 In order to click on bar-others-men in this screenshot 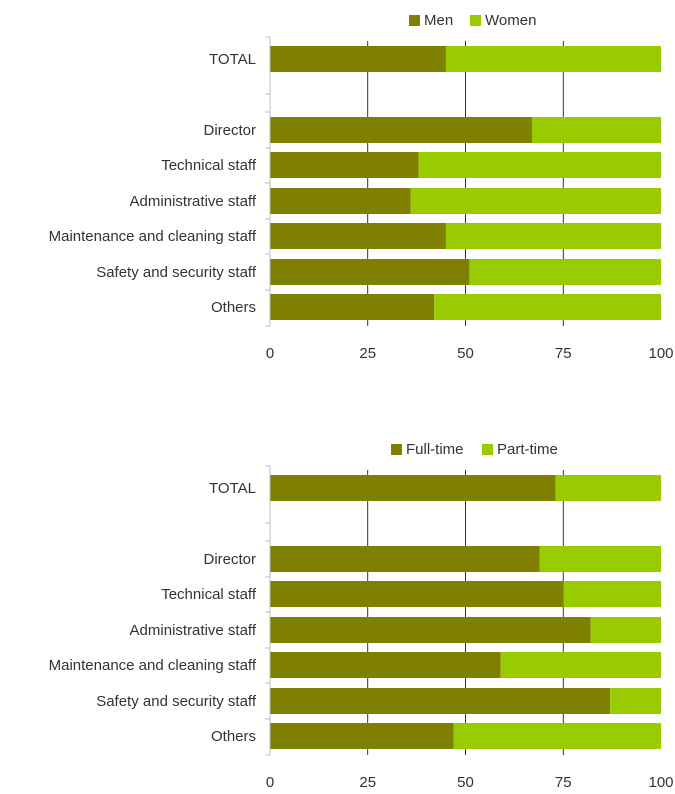, I will do `click(352, 307)`.